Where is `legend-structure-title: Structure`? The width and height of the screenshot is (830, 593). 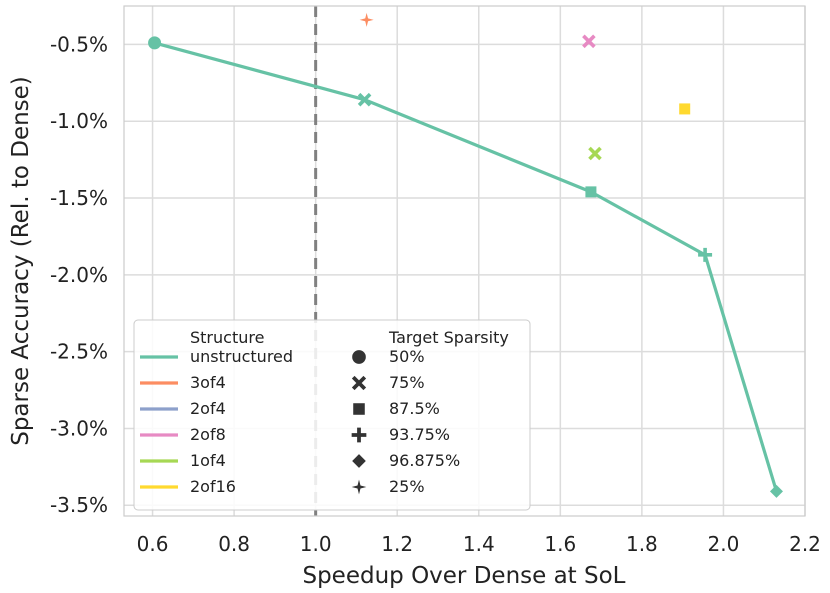
legend-structure-title: Structure is located at coordinates (227, 337).